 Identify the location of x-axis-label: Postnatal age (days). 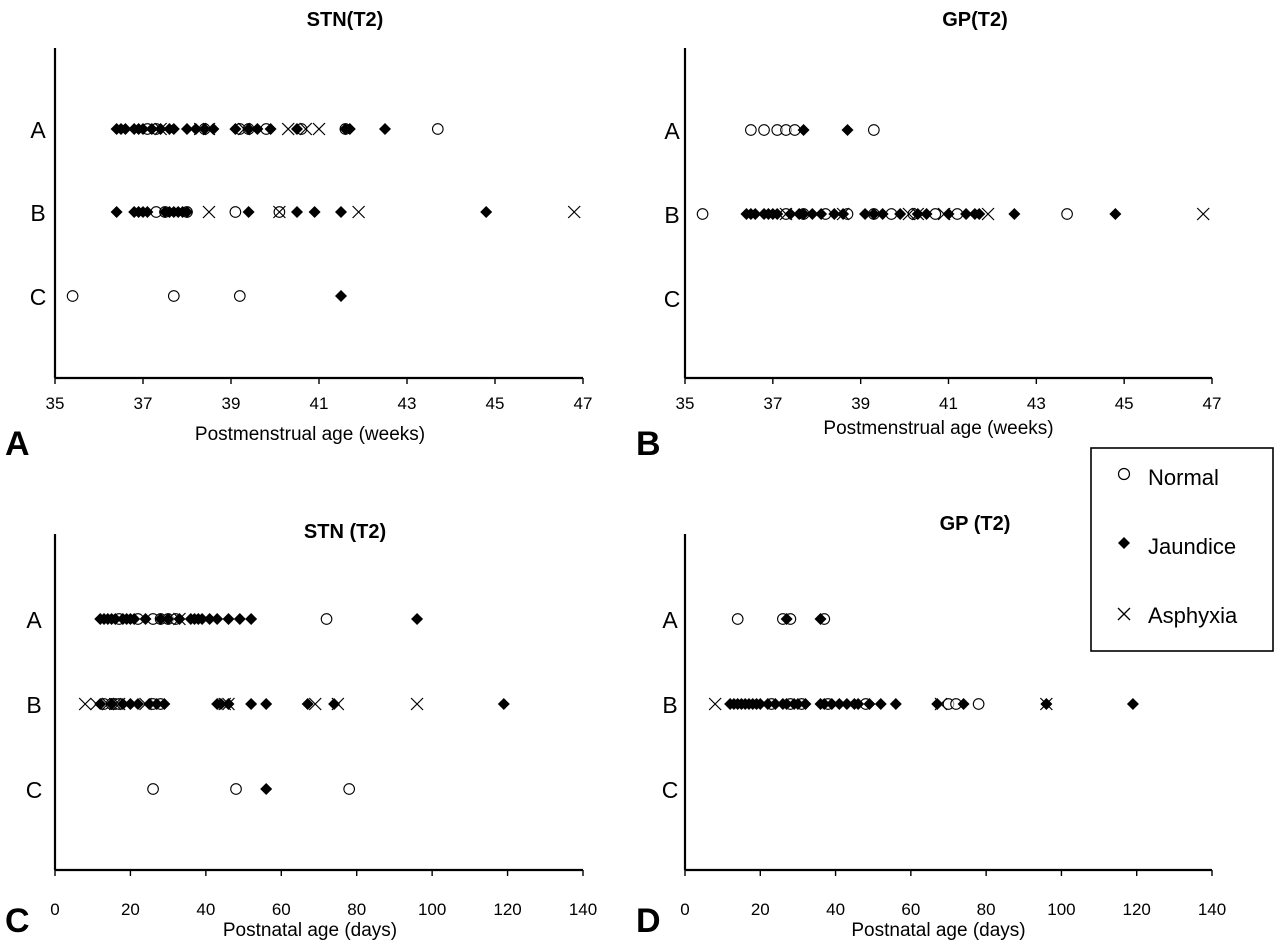
(310, 930).